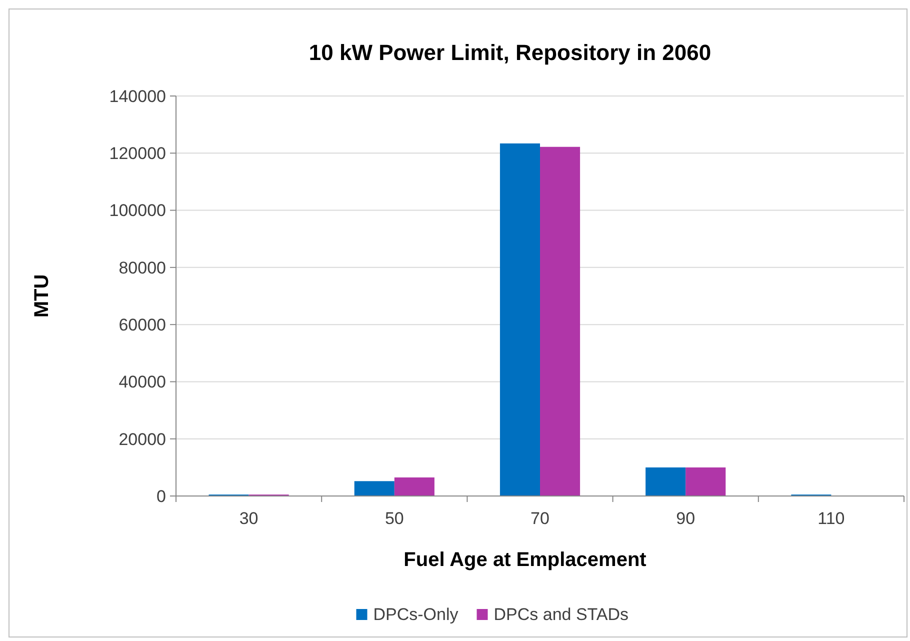 This screenshot has width=910, height=641. Describe the element at coordinates (831, 518) in the screenshot. I see `x-tick-label: 110` at that location.